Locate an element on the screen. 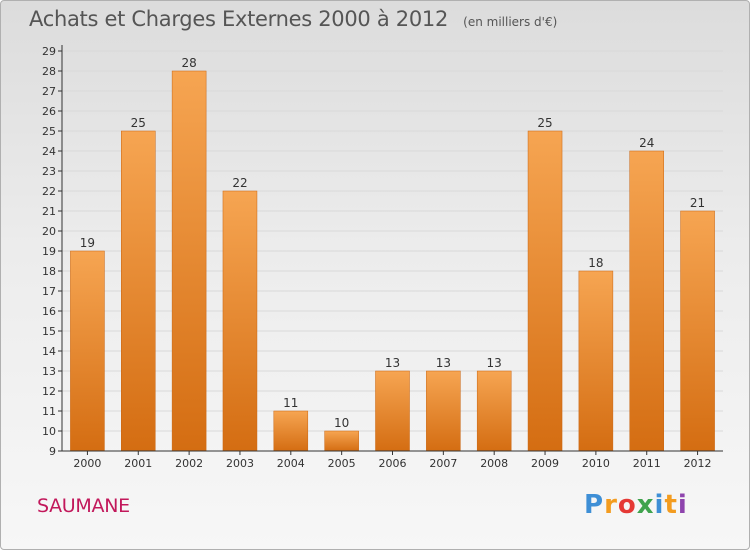  logo-letter: o is located at coordinates (627, 505).